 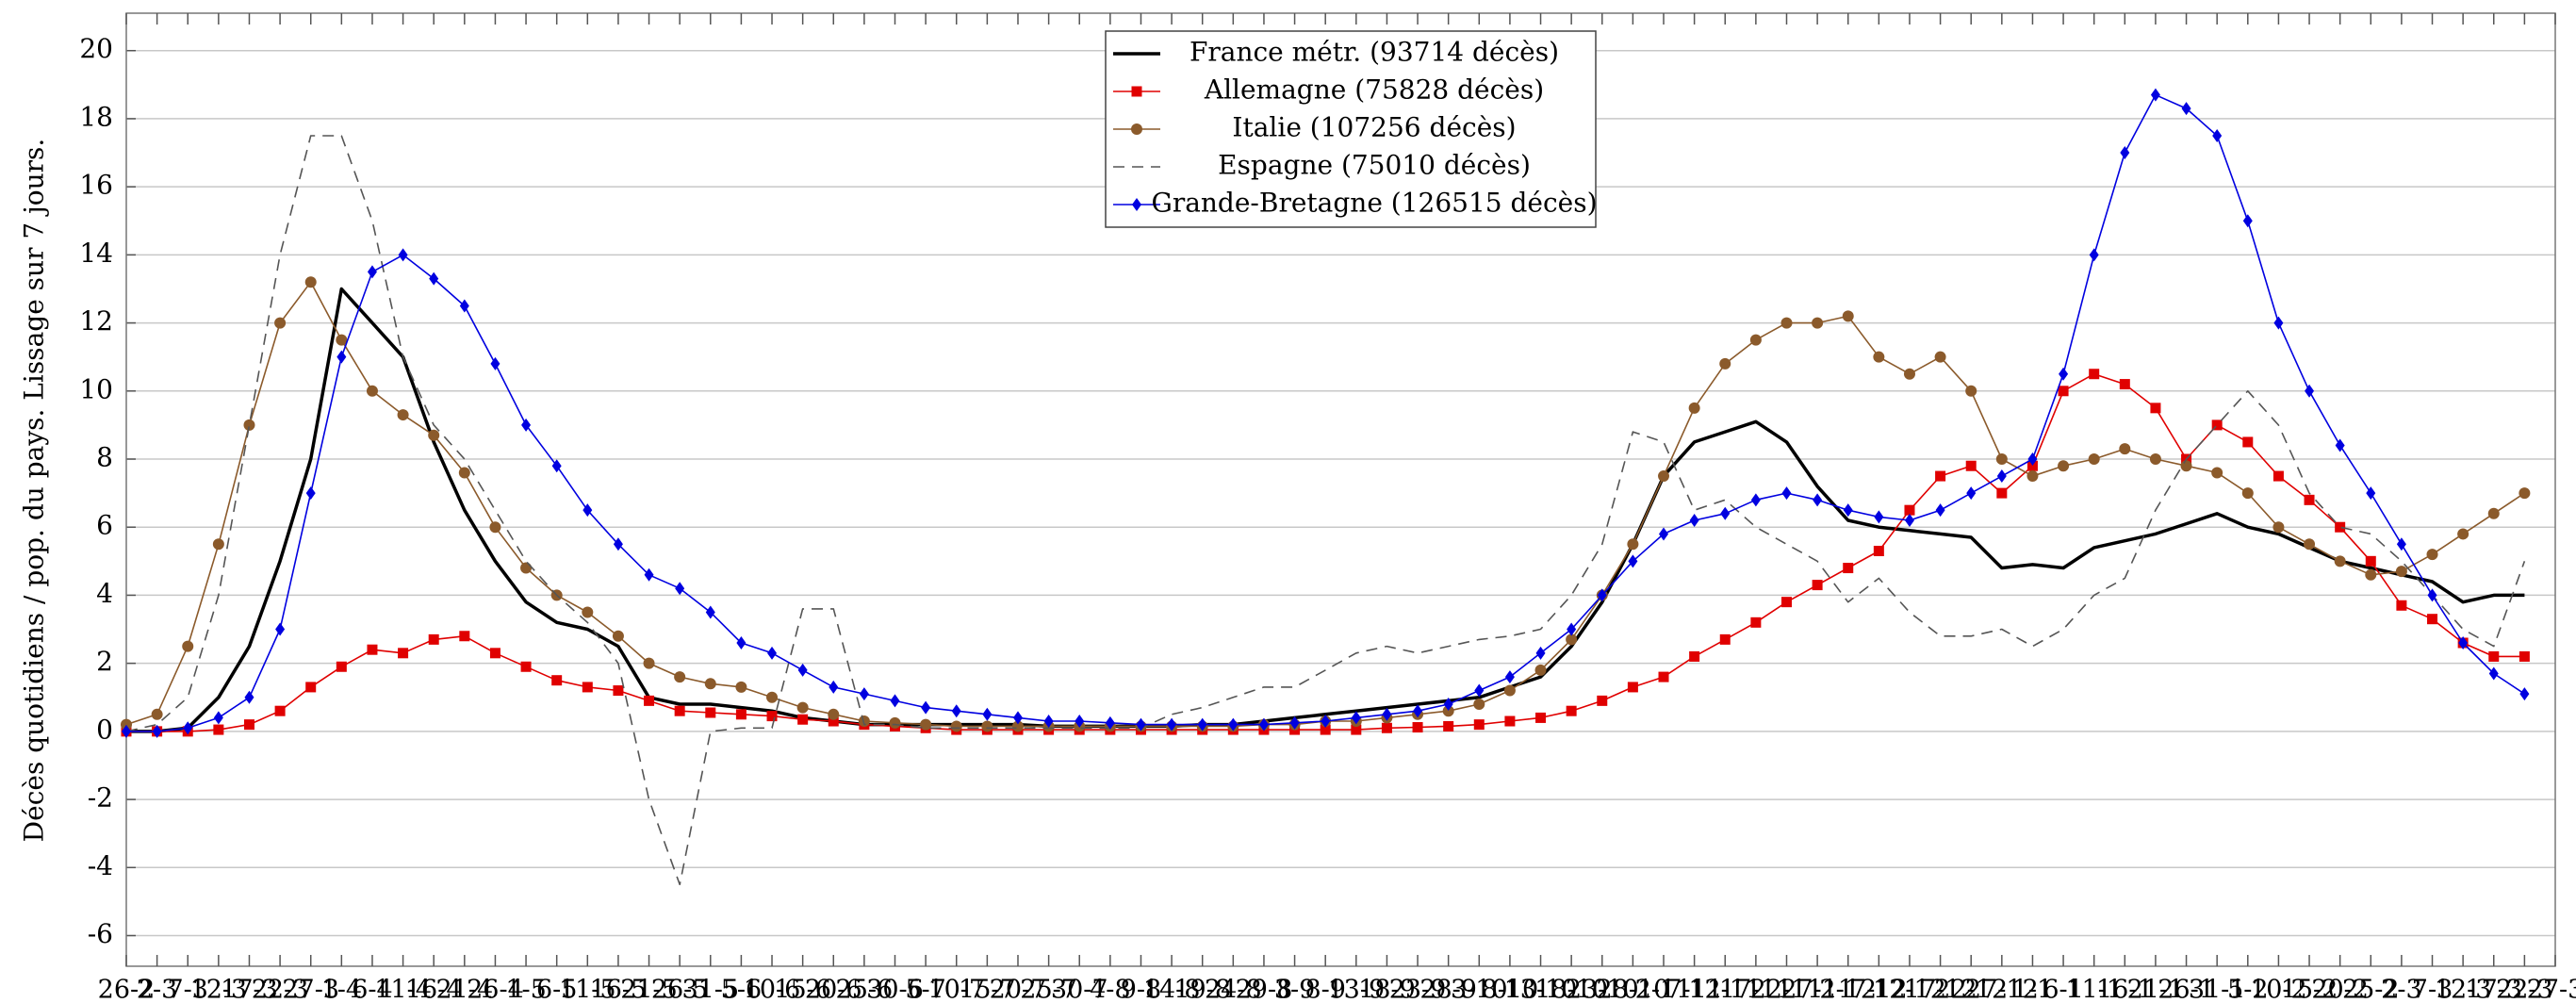 What do you see at coordinates (2432, 990) in the screenshot?
I see `x-tick-label: 7-3` at bounding box center [2432, 990].